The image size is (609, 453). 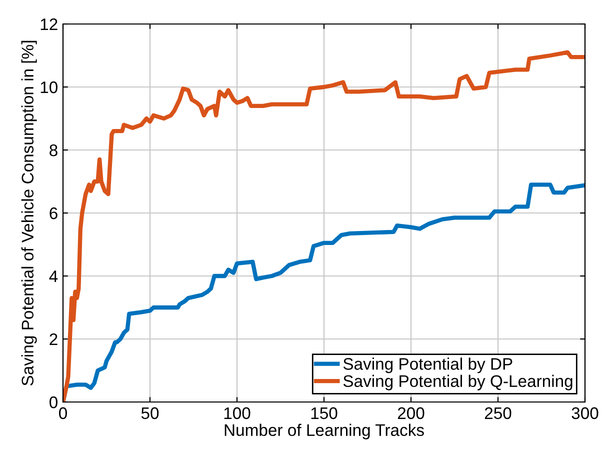 What do you see at coordinates (411, 413) in the screenshot?
I see `x-tick-label: 200` at bounding box center [411, 413].